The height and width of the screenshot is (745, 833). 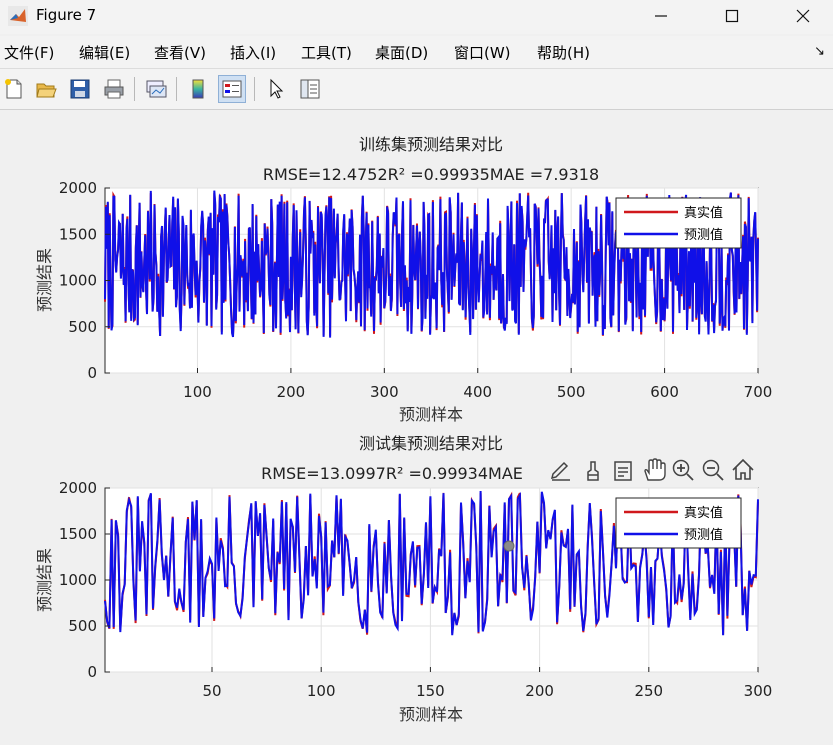 I want to click on legend-button, so click(x=232, y=89).